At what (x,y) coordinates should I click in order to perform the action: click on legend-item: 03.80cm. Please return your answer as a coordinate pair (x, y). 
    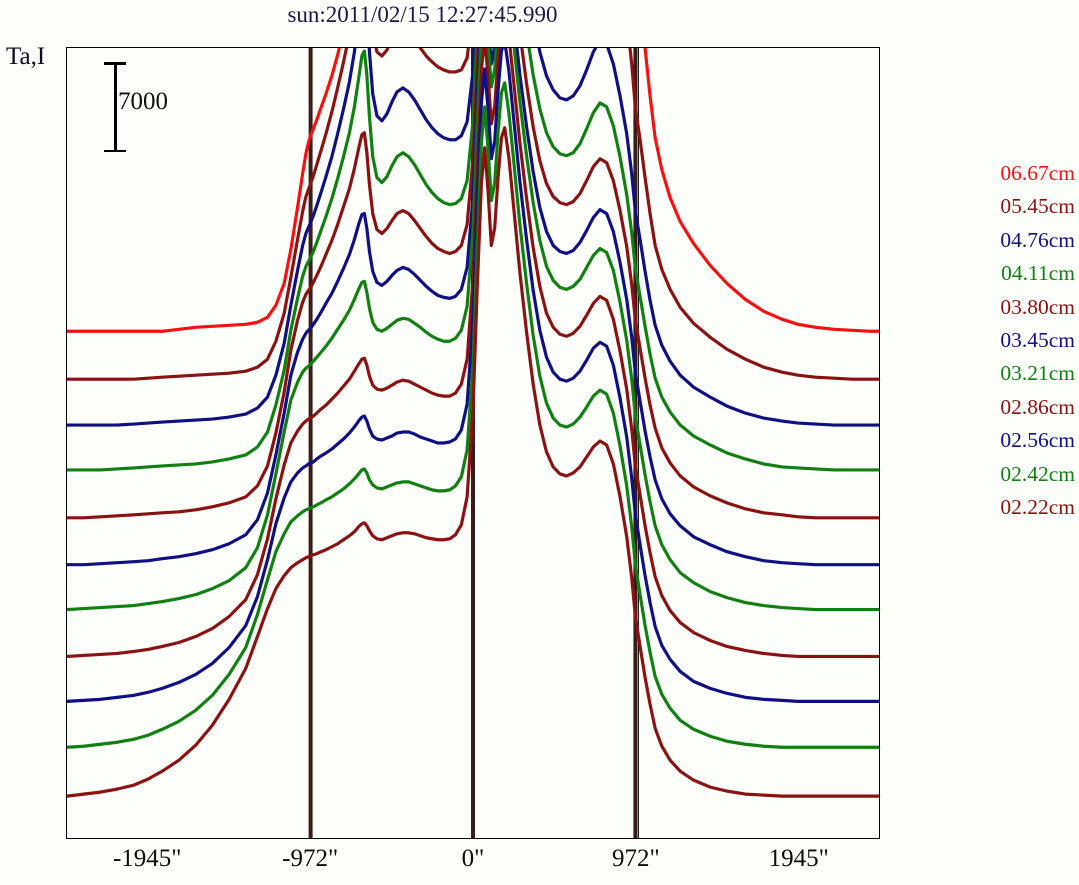
    Looking at the image, I should click on (1037, 306).